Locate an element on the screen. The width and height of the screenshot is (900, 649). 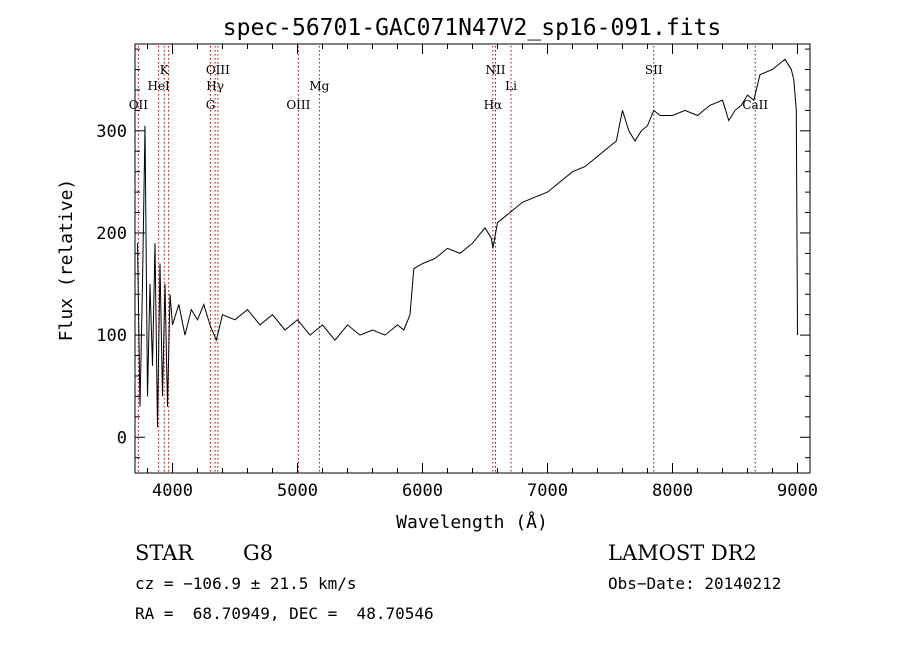
x-axis-label: Wavelength (Å) is located at coordinates (472, 522).